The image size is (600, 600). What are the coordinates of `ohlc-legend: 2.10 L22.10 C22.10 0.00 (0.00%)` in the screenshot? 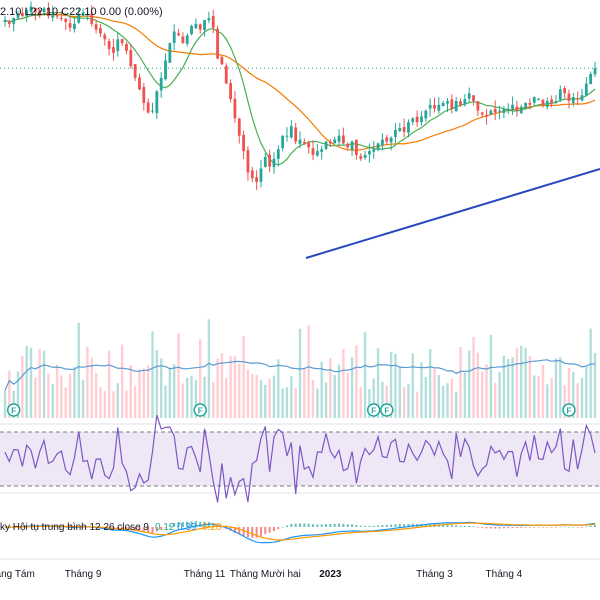 It's located at (81, 12).